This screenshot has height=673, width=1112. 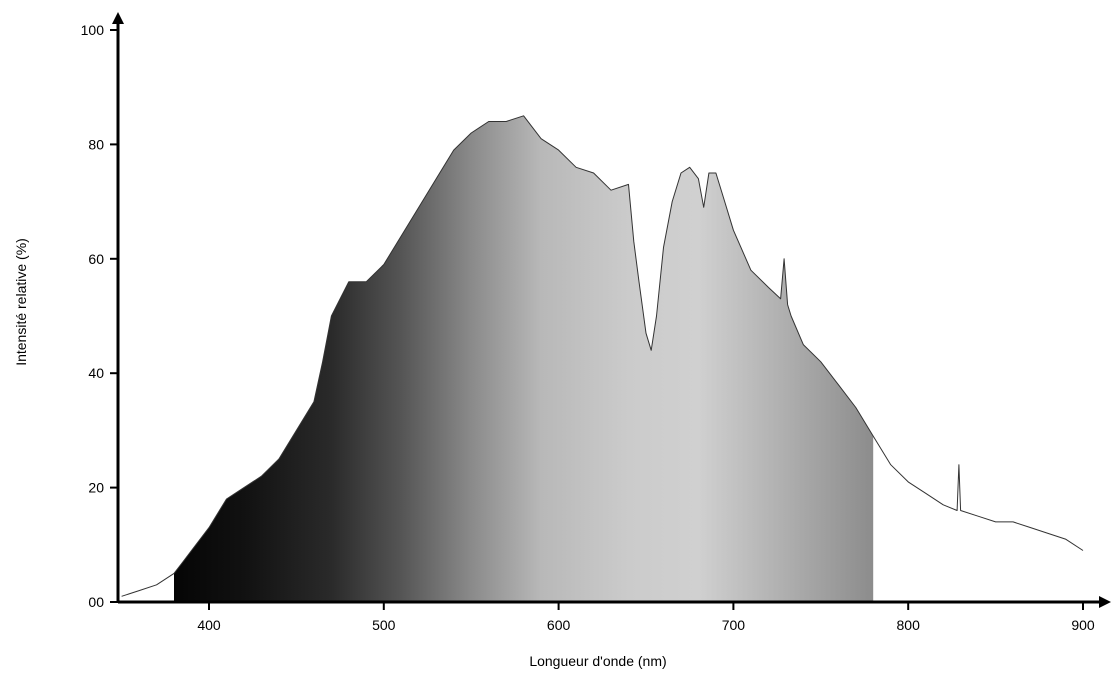 I want to click on x-axis-arrow-icon, so click(x=1105, y=602).